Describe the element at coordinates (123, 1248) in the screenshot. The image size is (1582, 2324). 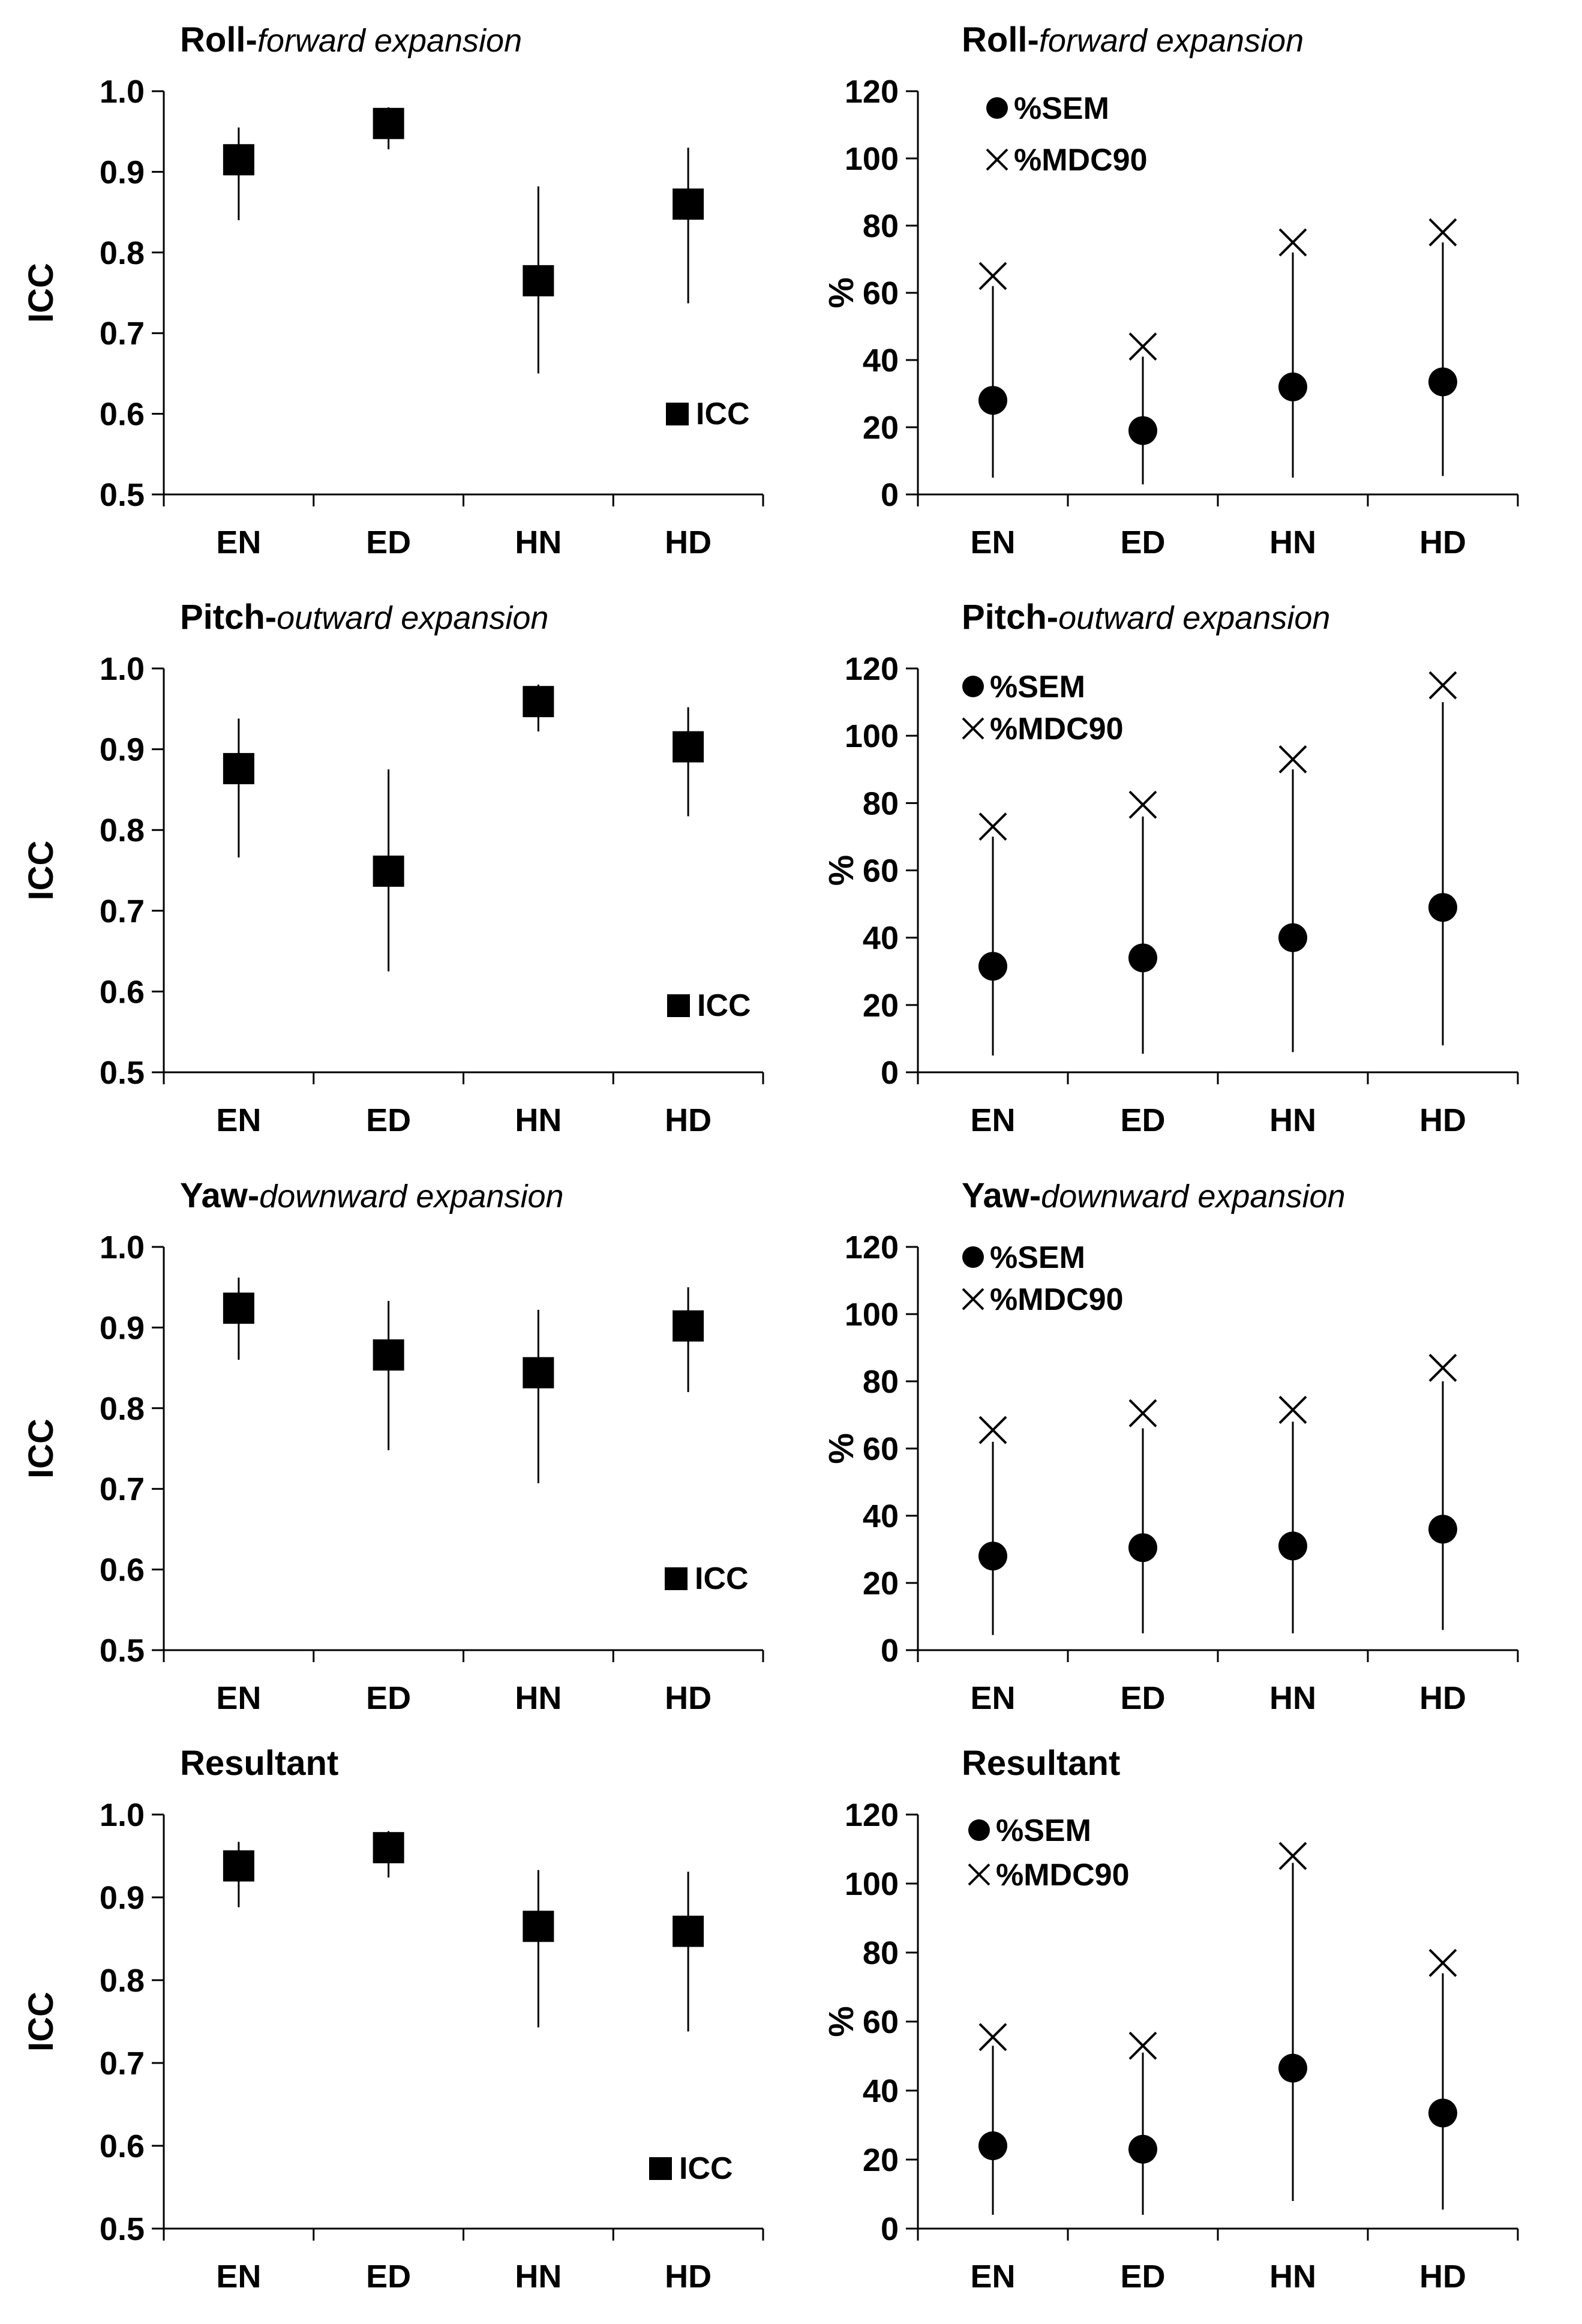
I see `y-tick-label: 1.0` at that location.